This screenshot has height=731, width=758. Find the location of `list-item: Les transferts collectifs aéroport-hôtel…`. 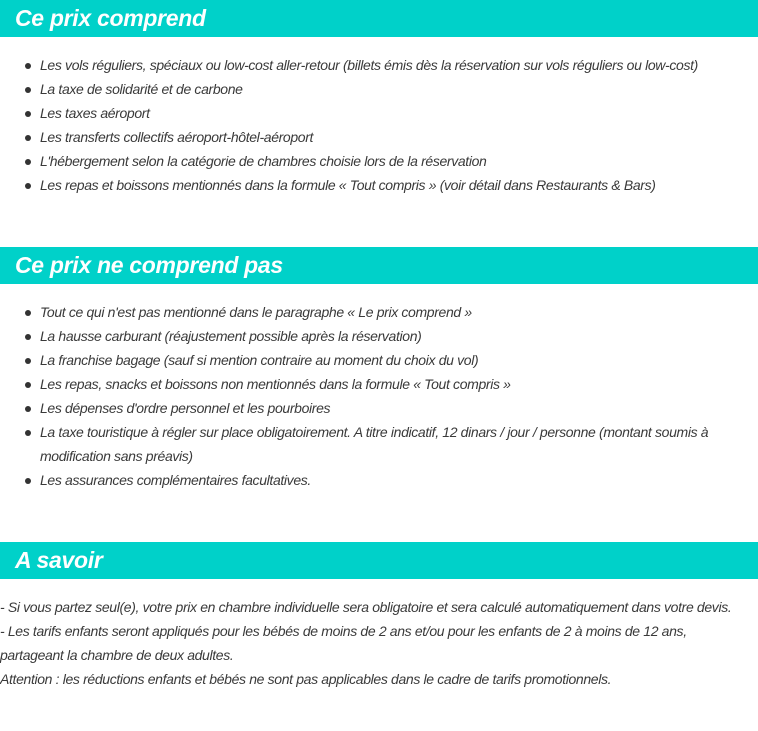

list-item: Les transferts collectifs aéroport-hôtel… is located at coordinates (379, 137).